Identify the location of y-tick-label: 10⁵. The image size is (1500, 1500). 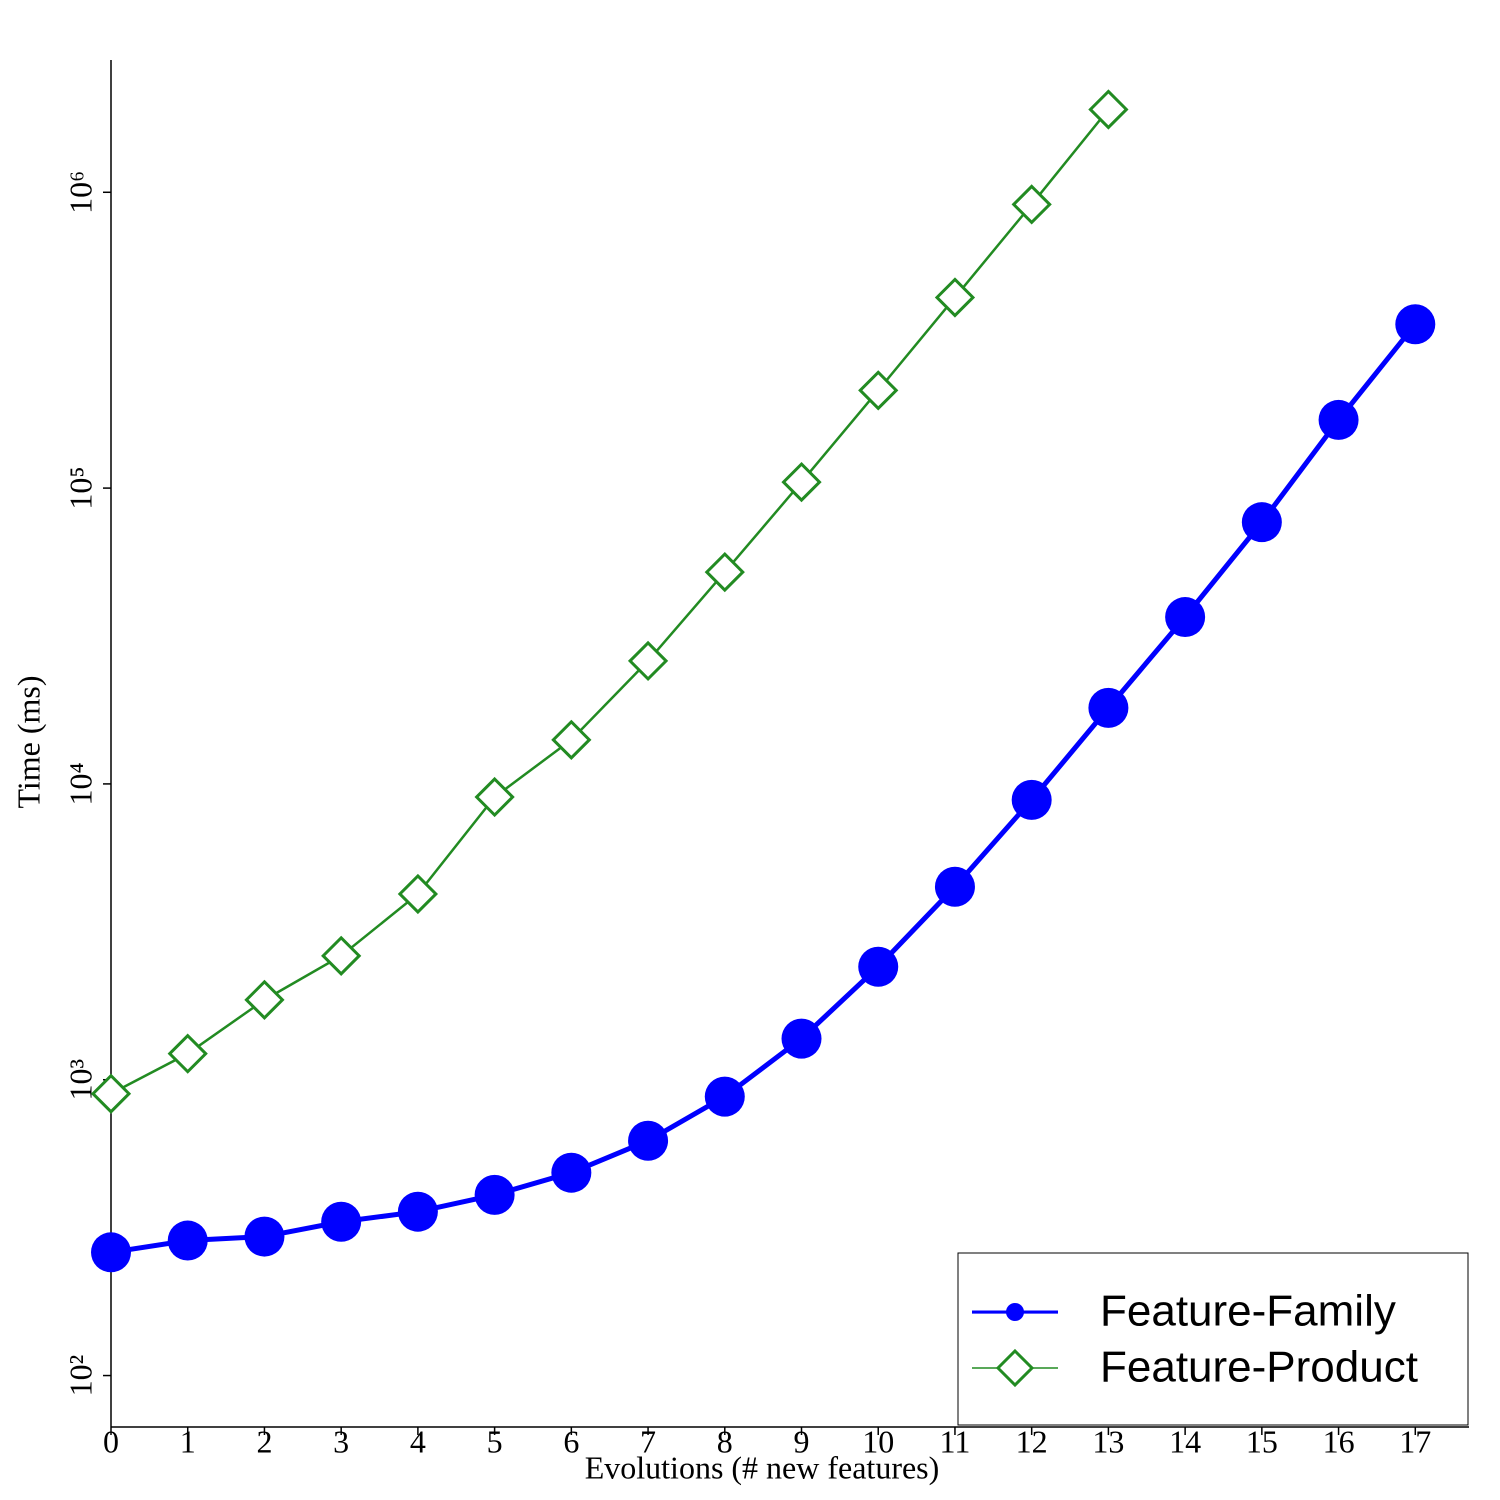
(80, 488).